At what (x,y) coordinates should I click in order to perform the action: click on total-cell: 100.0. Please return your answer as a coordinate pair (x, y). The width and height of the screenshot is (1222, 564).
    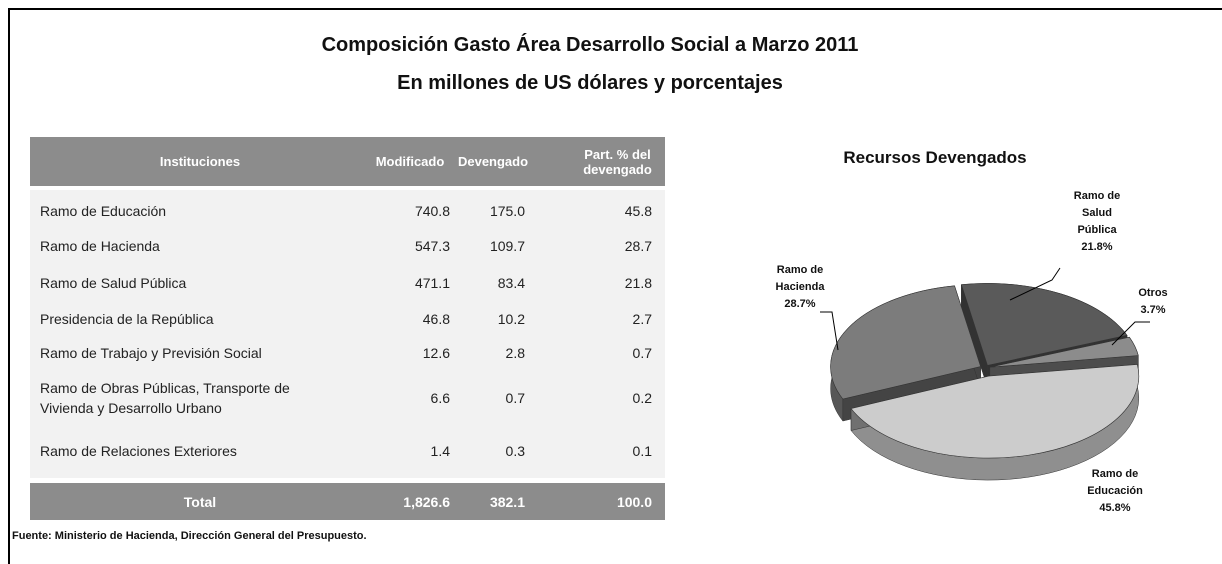
    Looking at the image, I should click on (634, 501).